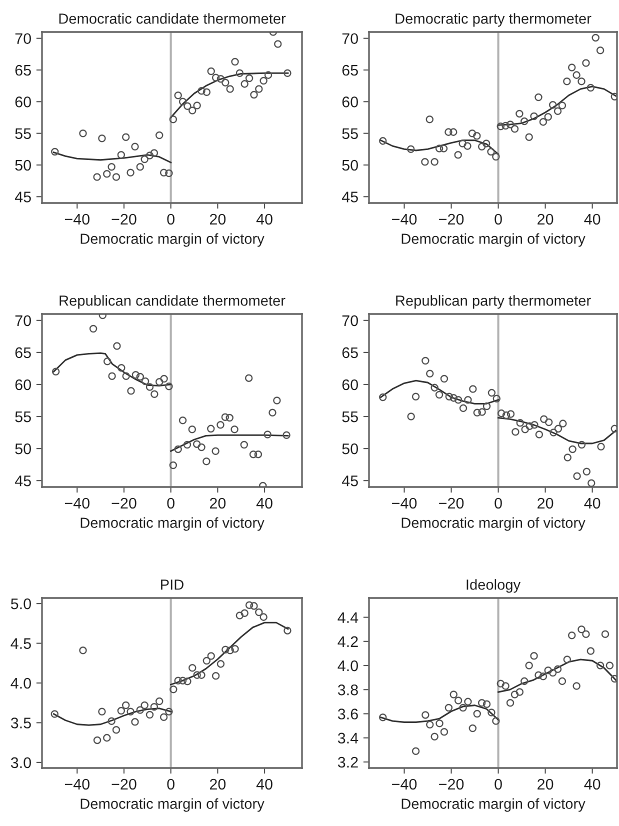 This screenshot has height=826, width=619. Describe the element at coordinates (172, 585) in the screenshot. I see `chart-title: PID` at that location.